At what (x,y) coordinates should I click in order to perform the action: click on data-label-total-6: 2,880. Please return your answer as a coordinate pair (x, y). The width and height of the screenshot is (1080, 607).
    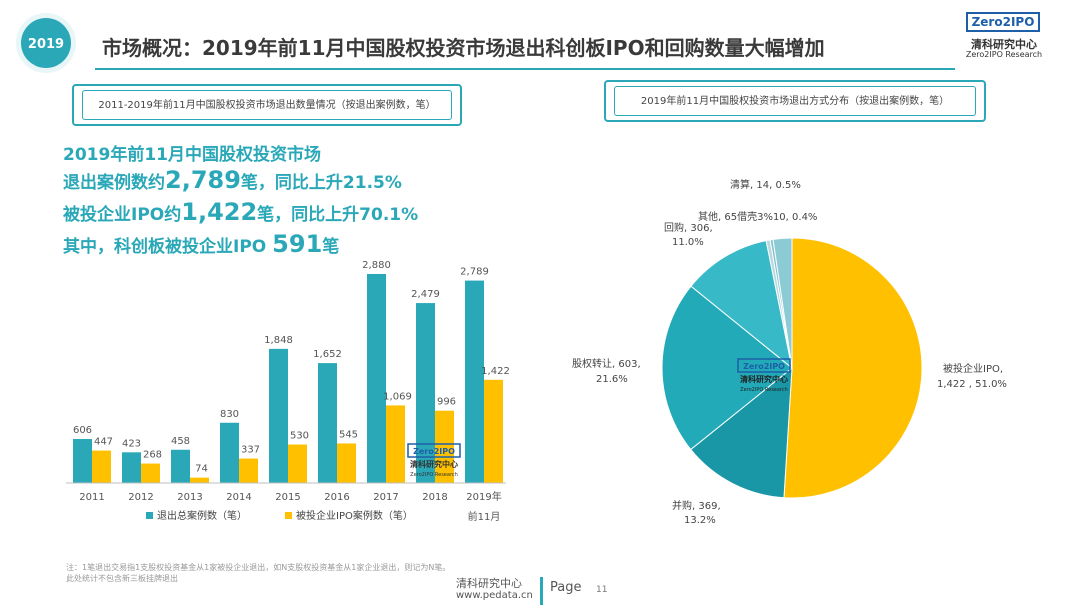
    Looking at the image, I should click on (376, 265).